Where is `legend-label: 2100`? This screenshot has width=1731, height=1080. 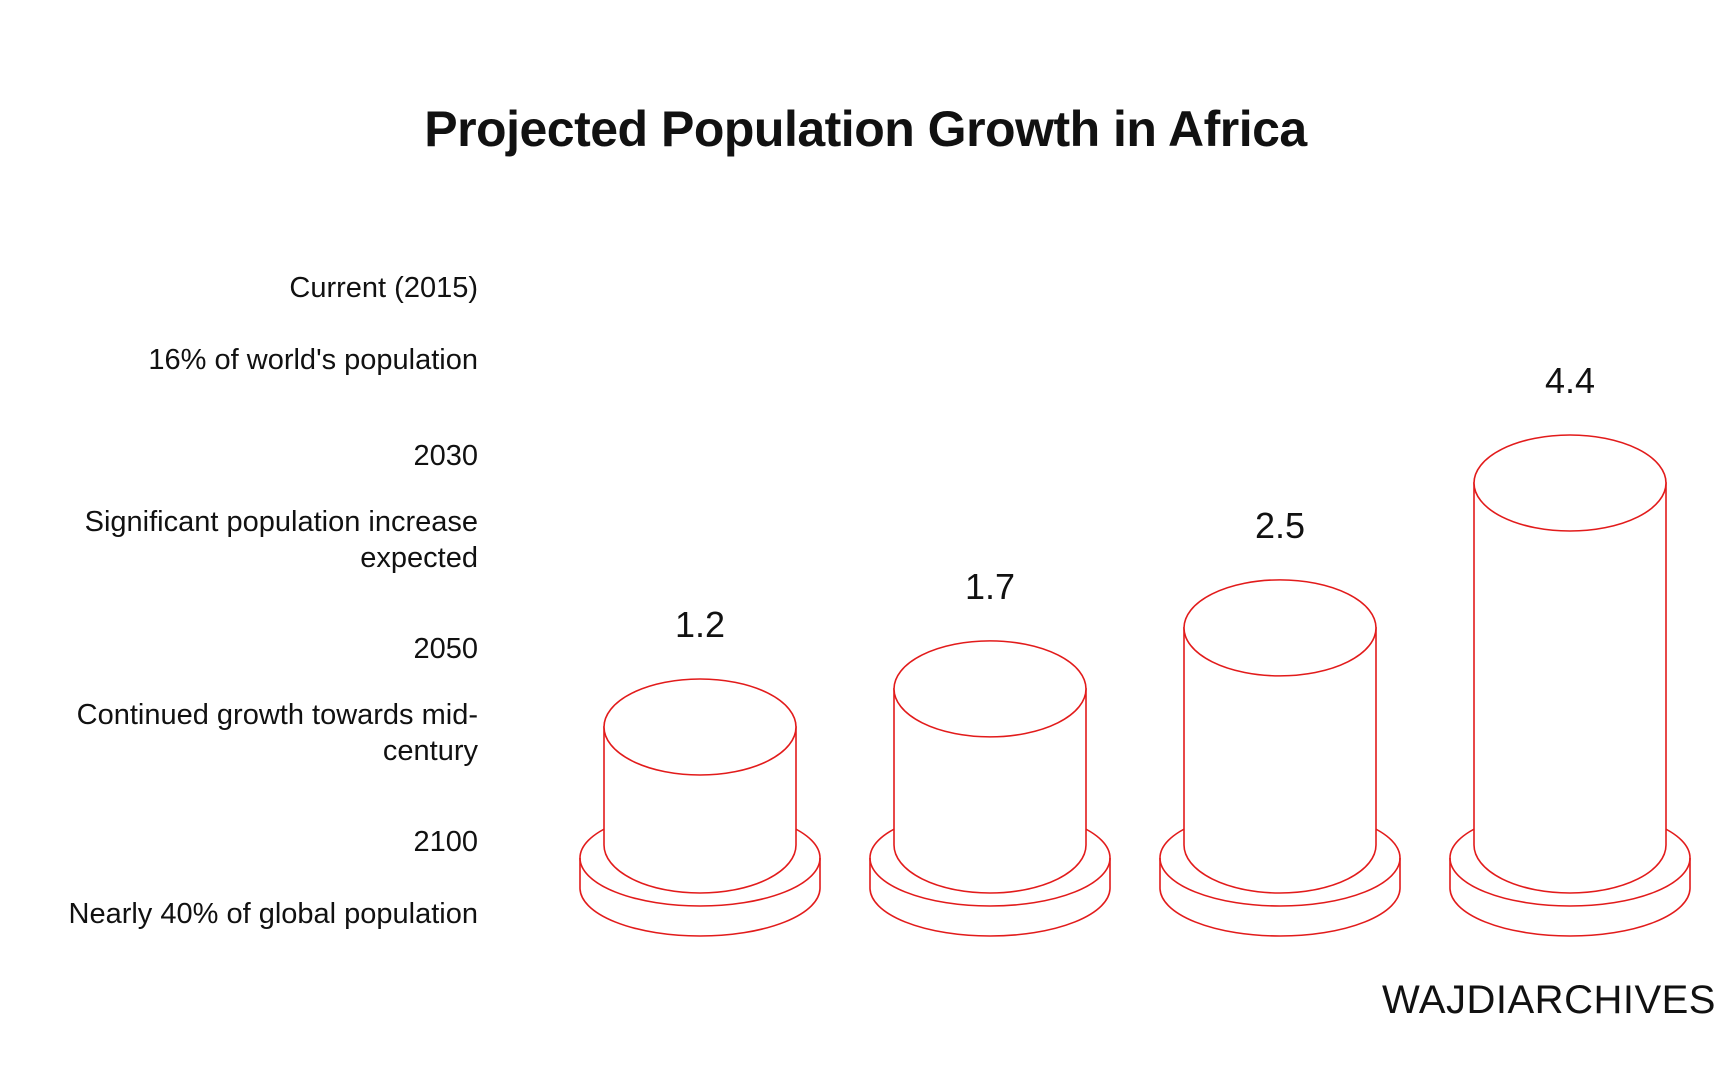
legend-label: 2100 is located at coordinates (445, 842).